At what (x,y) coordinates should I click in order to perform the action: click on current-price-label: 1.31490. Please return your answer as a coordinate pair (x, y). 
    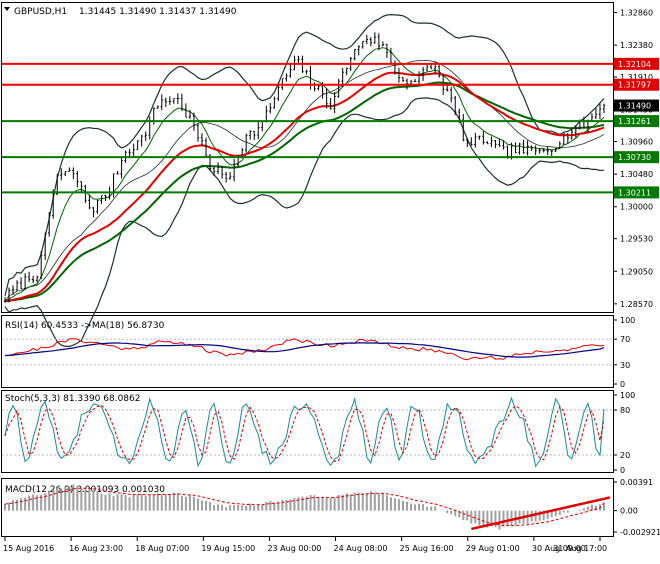
    Looking at the image, I should click on (634, 106).